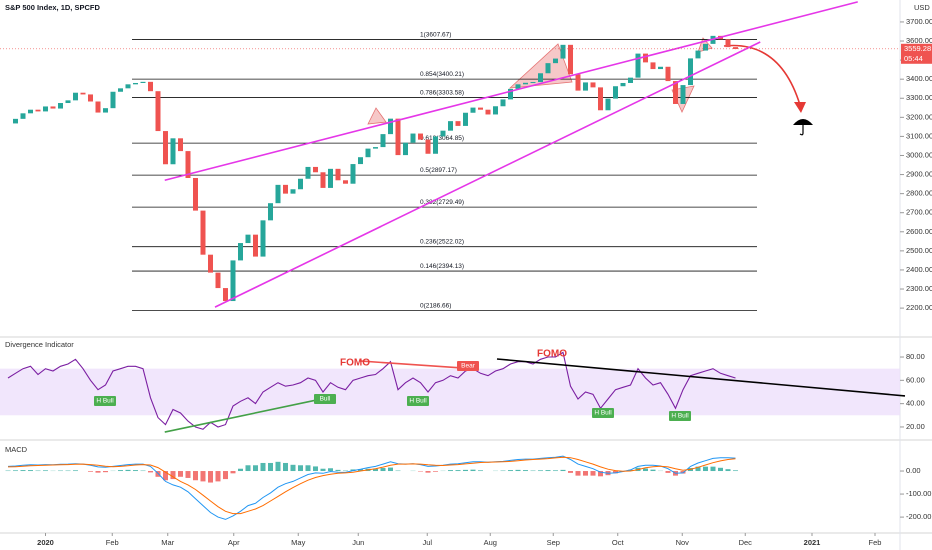 This screenshot has width=932, height=550. Describe the element at coordinates (919, 135) in the screenshot. I see `y-tick-label: 3100.00` at that location.